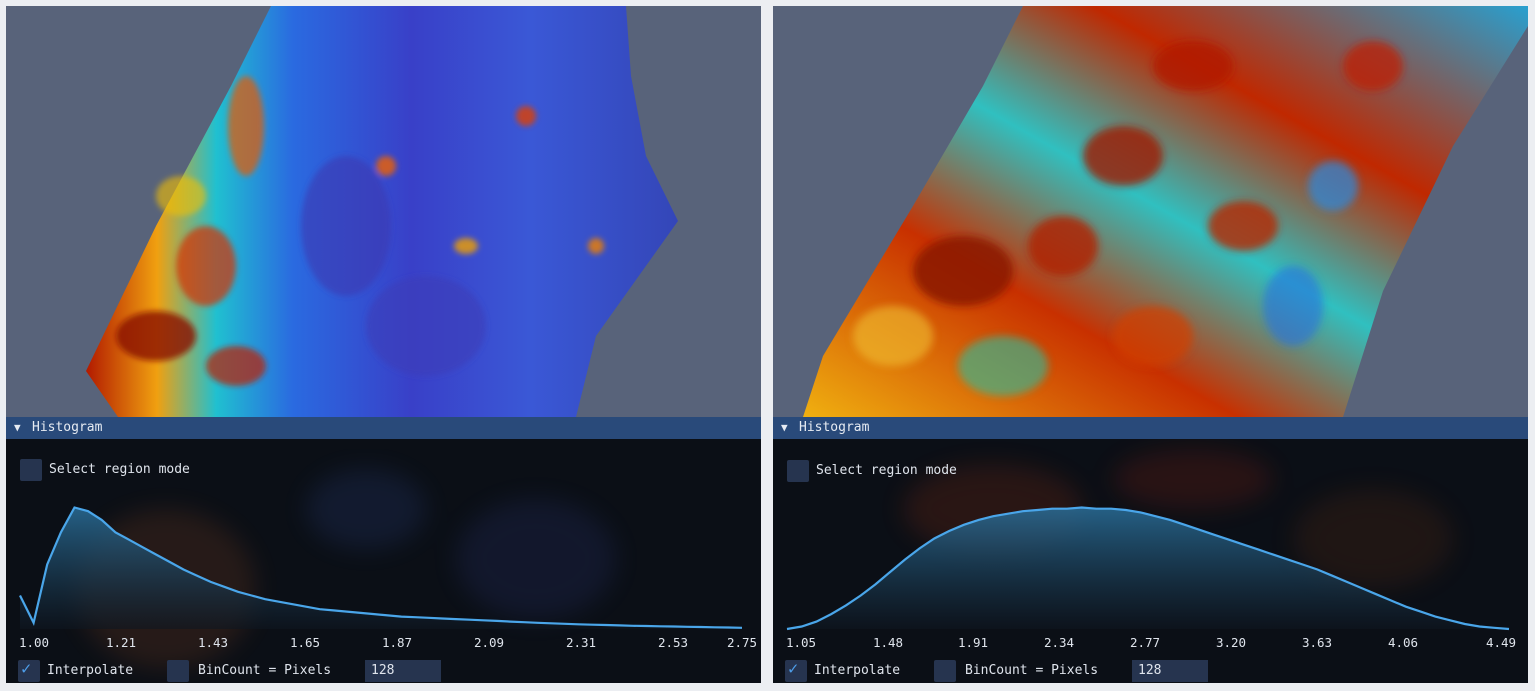 The image size is (1535, 691). What do you see at coordinates (489, 642) in the screenshot?
I see `x-tick-label: 2.09` at bounding box center [489, 642].